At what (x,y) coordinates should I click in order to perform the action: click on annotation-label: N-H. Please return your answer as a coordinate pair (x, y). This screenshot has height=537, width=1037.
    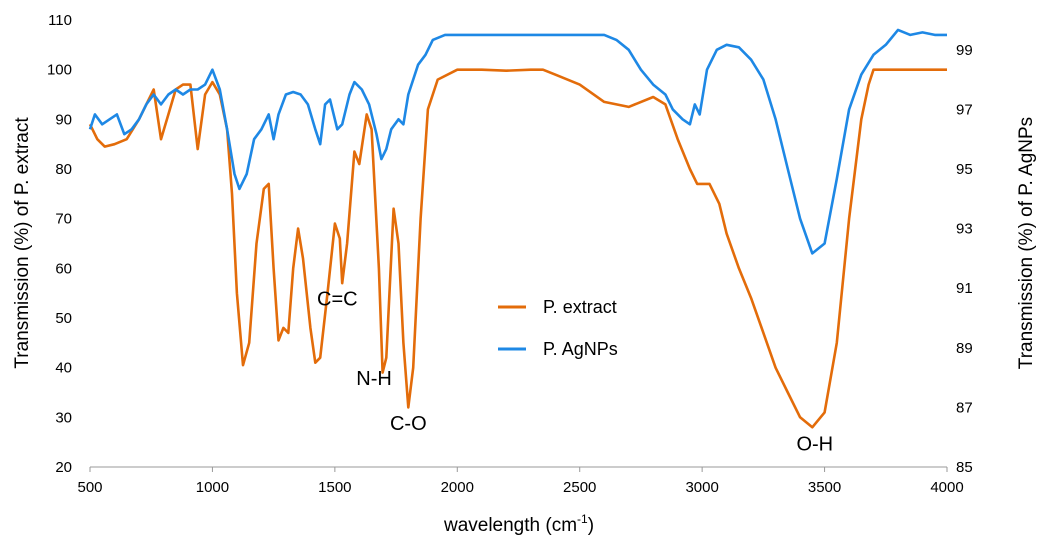
    Looking at the image, I should click on (374, 379).